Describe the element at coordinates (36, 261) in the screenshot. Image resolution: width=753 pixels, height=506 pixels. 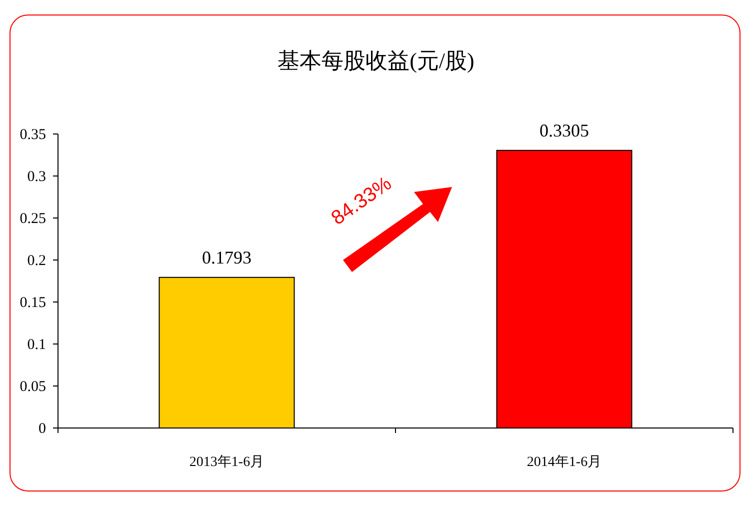
I see `y-tick-label: 0.2` at that location.